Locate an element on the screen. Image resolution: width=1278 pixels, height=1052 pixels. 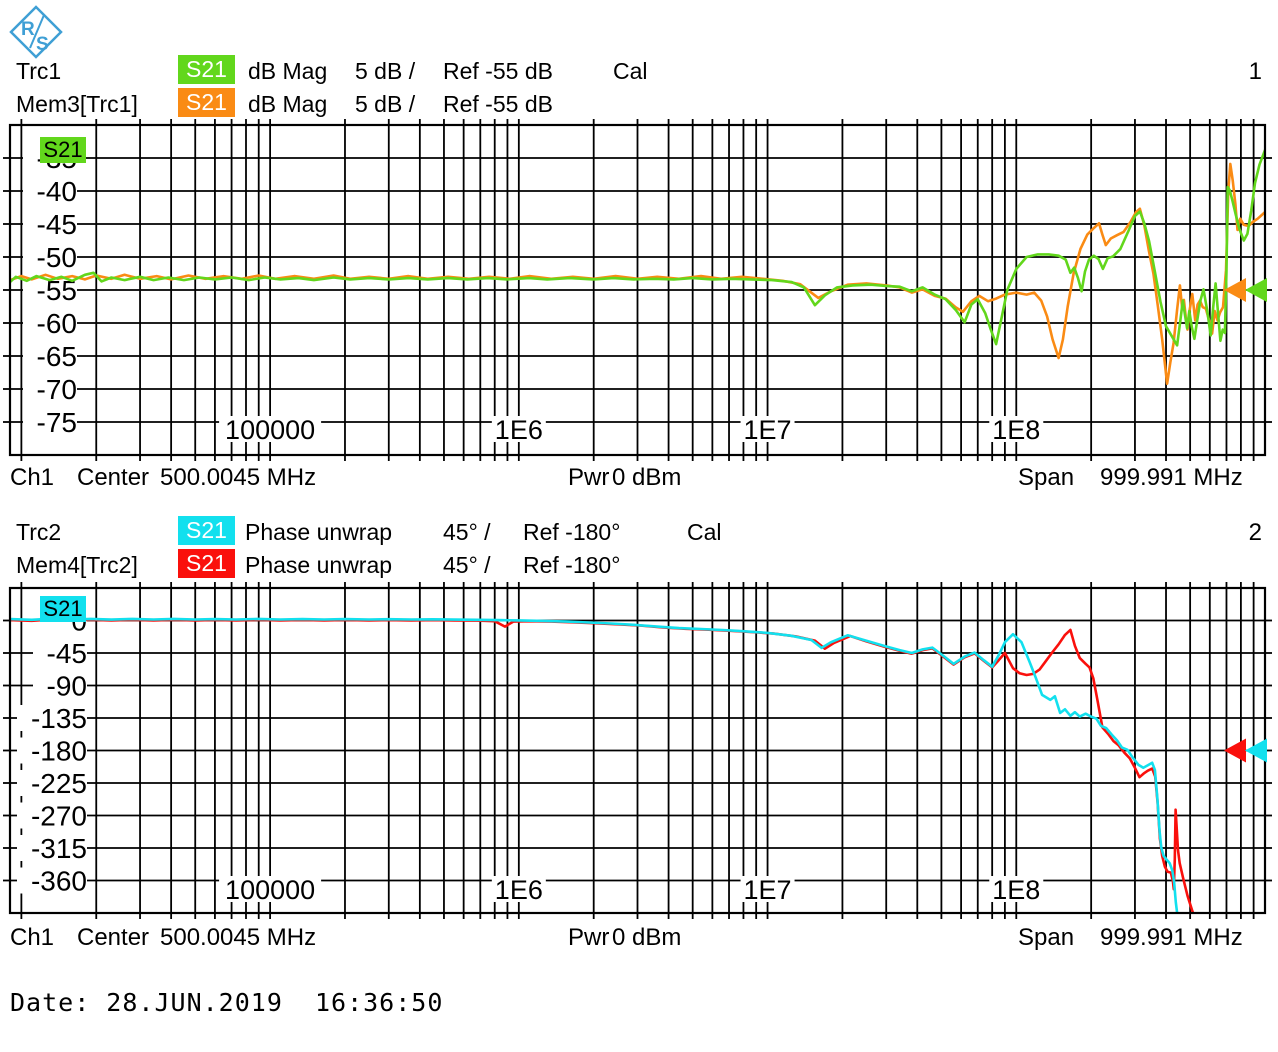
plot2-x-tick-label: 1E6 is located at coordinates (519, 890).